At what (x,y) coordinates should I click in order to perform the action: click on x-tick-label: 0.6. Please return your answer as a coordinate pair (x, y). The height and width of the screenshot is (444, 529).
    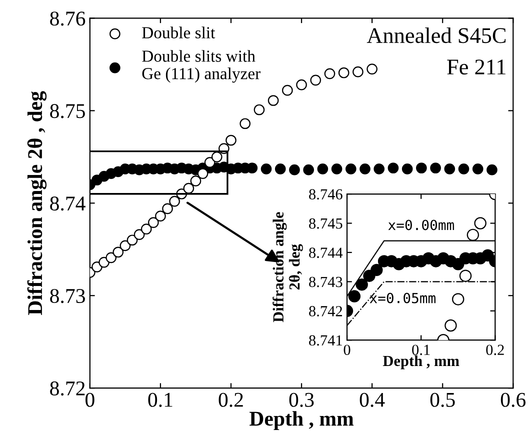
    Looking at the image, I should click on (513, 399).